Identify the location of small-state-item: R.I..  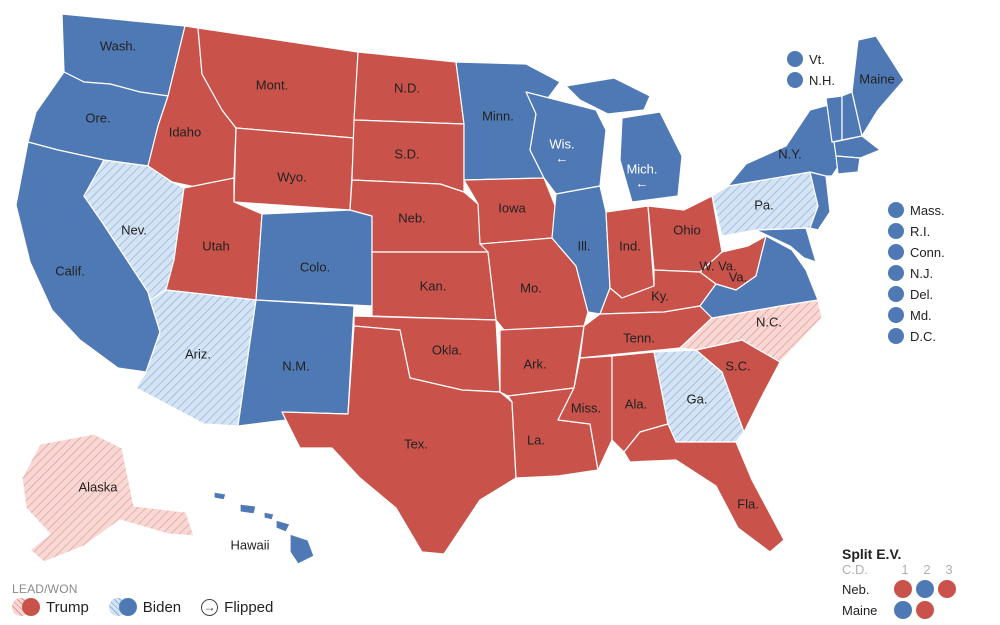
(909, 231).